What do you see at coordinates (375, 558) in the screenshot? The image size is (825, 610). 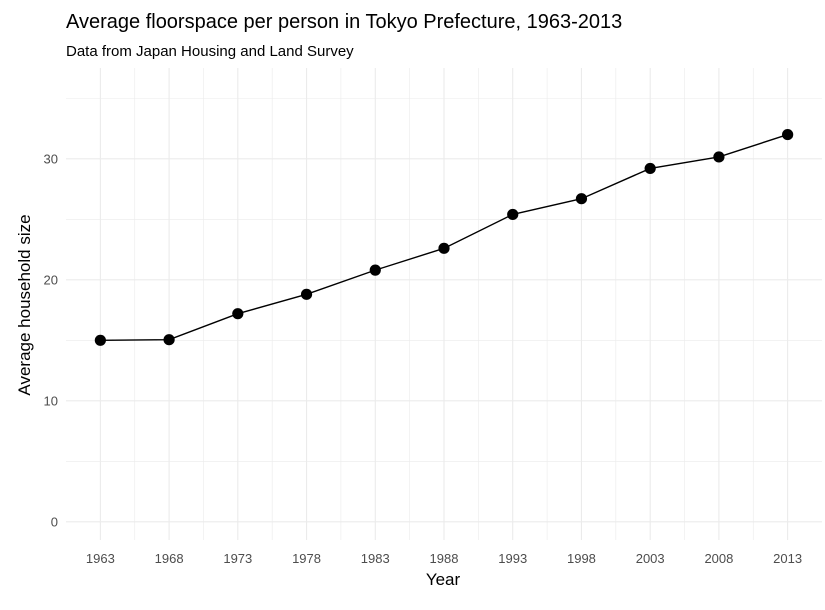 I see `x-tick-label: 1983` at bounding box center [375, 558].